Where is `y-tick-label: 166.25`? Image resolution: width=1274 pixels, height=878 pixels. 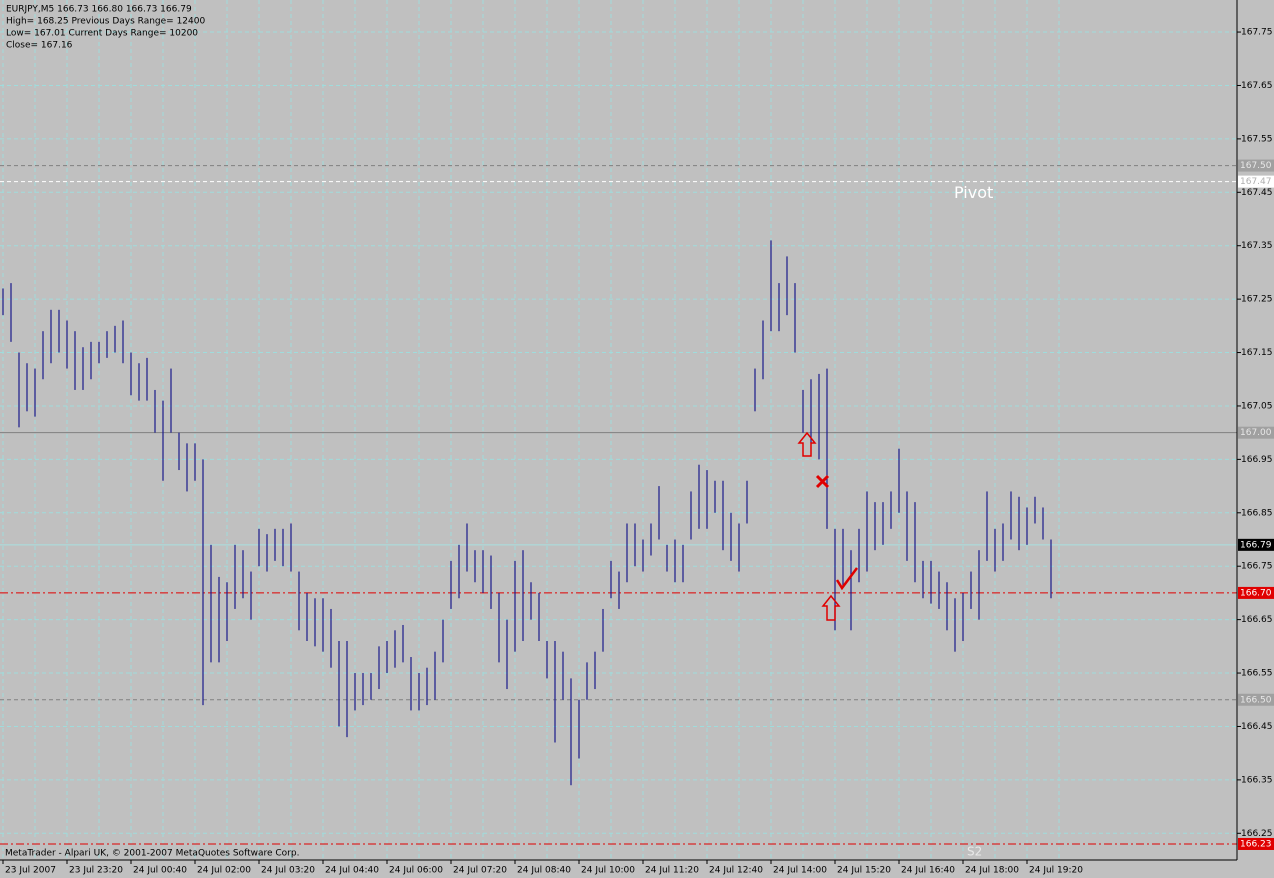 y-tick-label: 166.25 is located at coordinates (1257, 834).